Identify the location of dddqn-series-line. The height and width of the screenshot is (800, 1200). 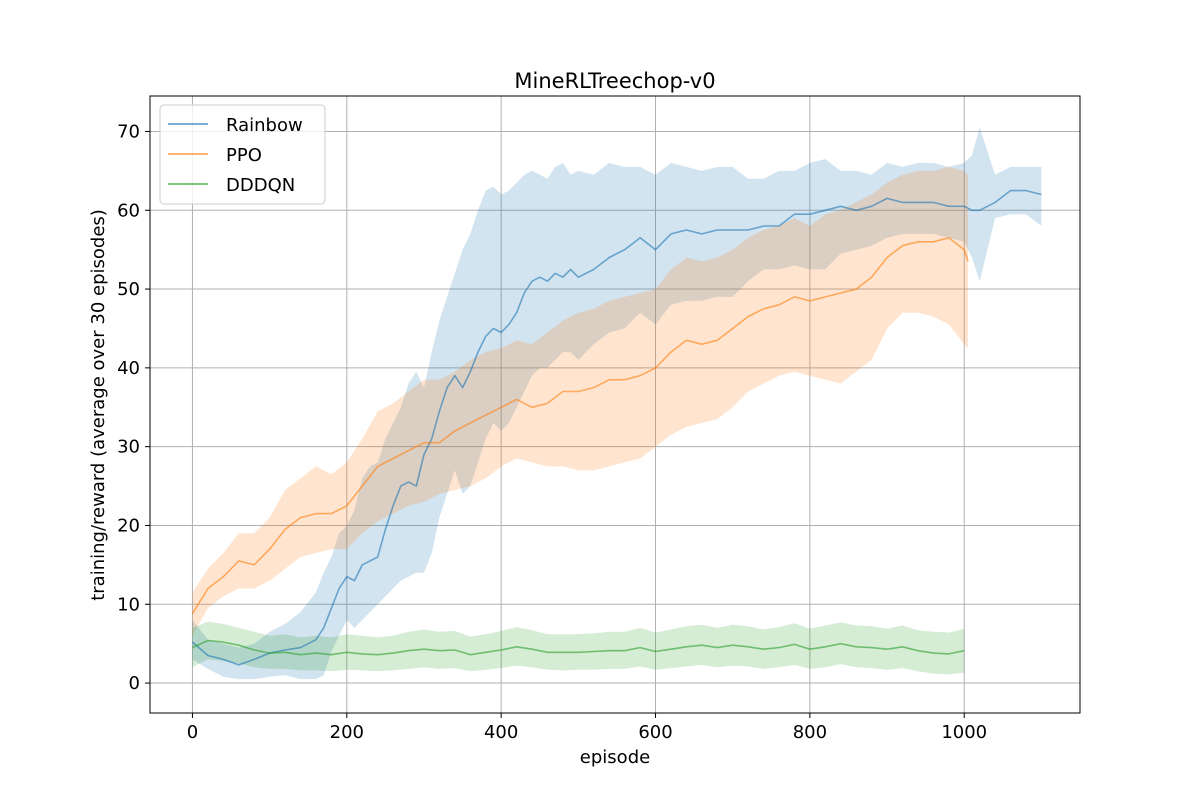
(578, 647).